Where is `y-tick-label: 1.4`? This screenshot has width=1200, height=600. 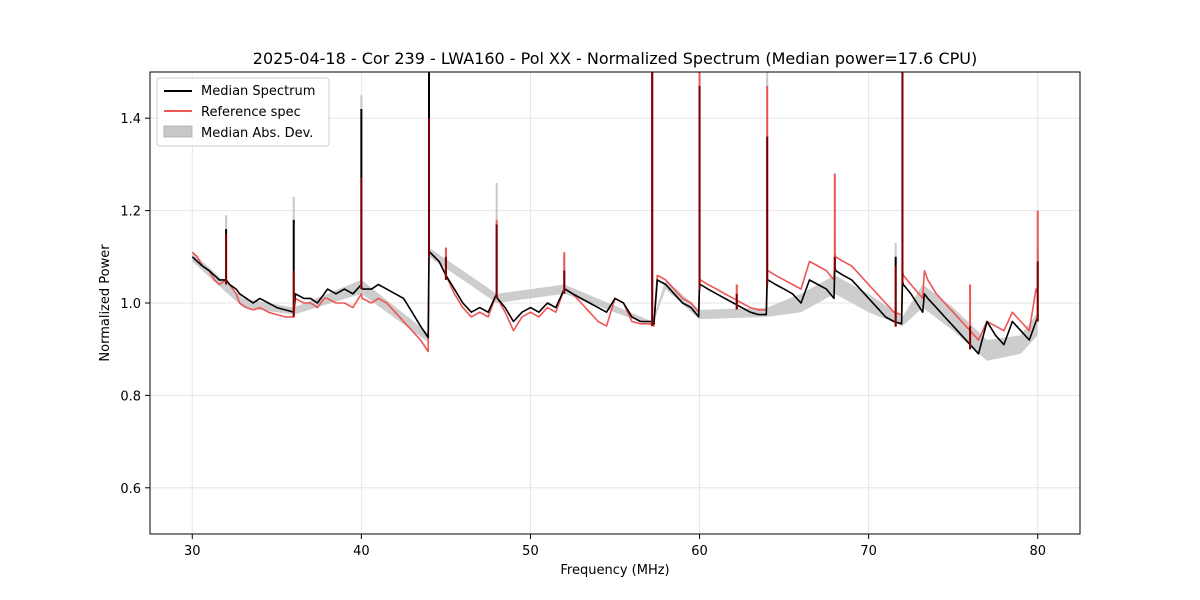 y-tick-label: 1.4 is located at coordinates (130, 119).